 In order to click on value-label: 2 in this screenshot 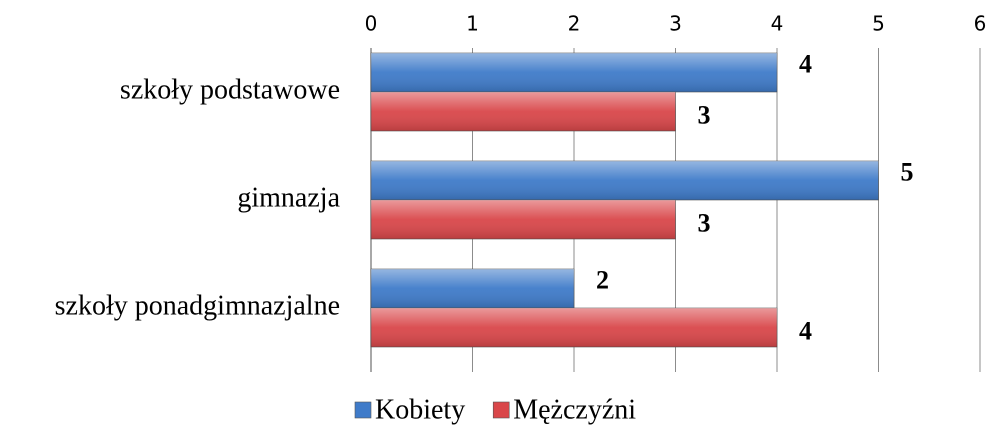, I will do `click(602, 279)`.